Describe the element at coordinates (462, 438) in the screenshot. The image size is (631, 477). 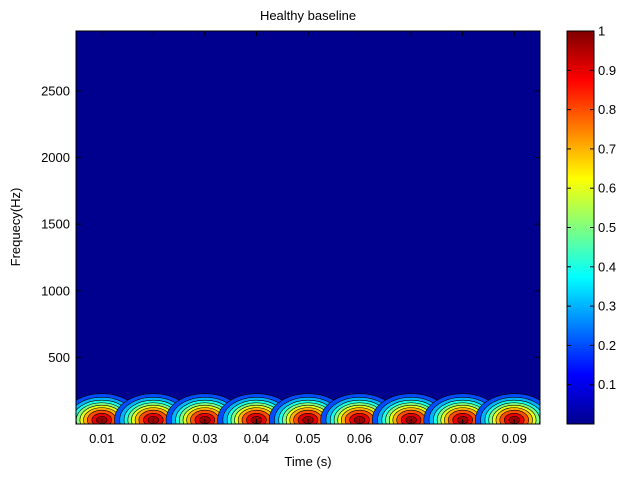
I see `x-tick-label: 0.08` at that location.